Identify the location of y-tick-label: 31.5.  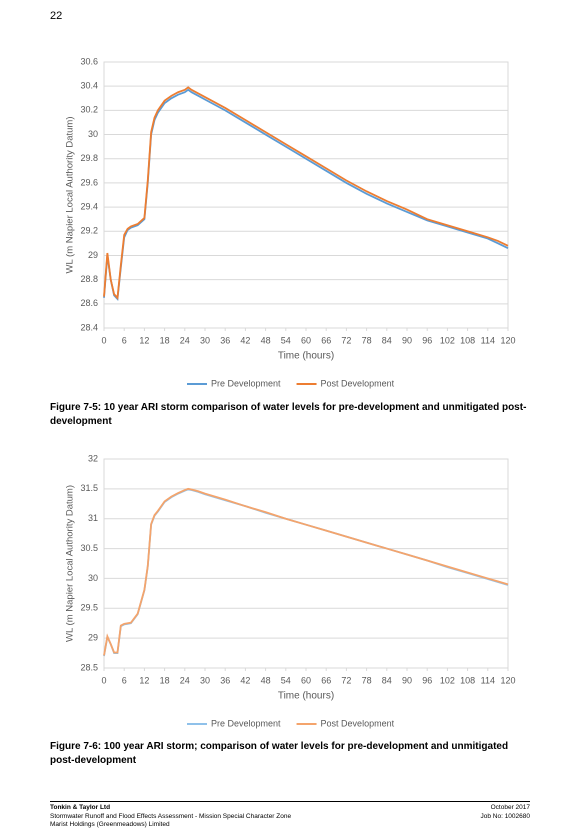
(89, 488).